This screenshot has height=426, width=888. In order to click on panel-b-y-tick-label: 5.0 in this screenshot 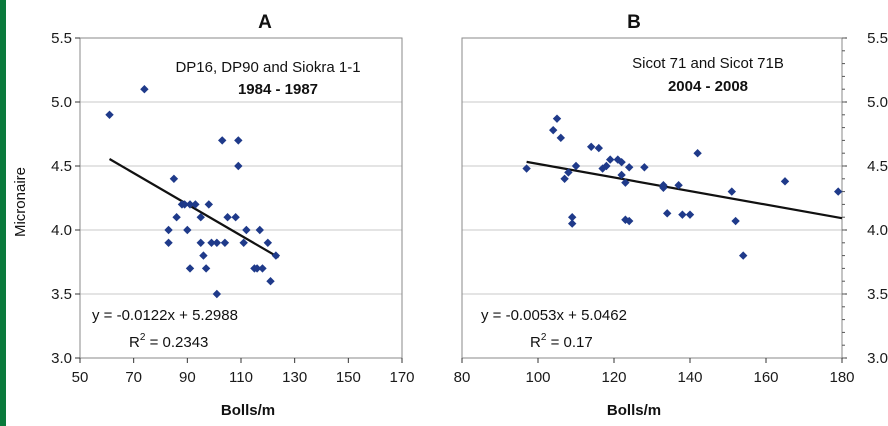, I will do `click(877, 102)`.